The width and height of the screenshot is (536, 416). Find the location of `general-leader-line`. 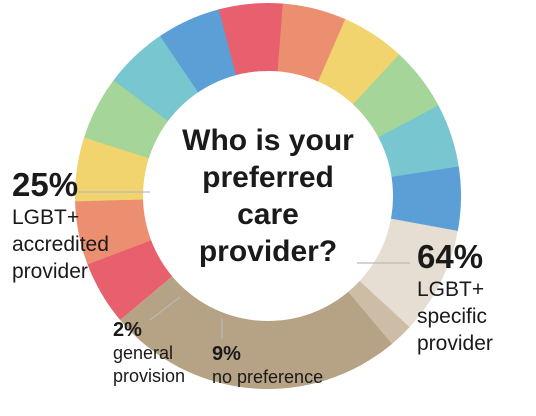

general-leader-line is located at coordinates (165, 308).